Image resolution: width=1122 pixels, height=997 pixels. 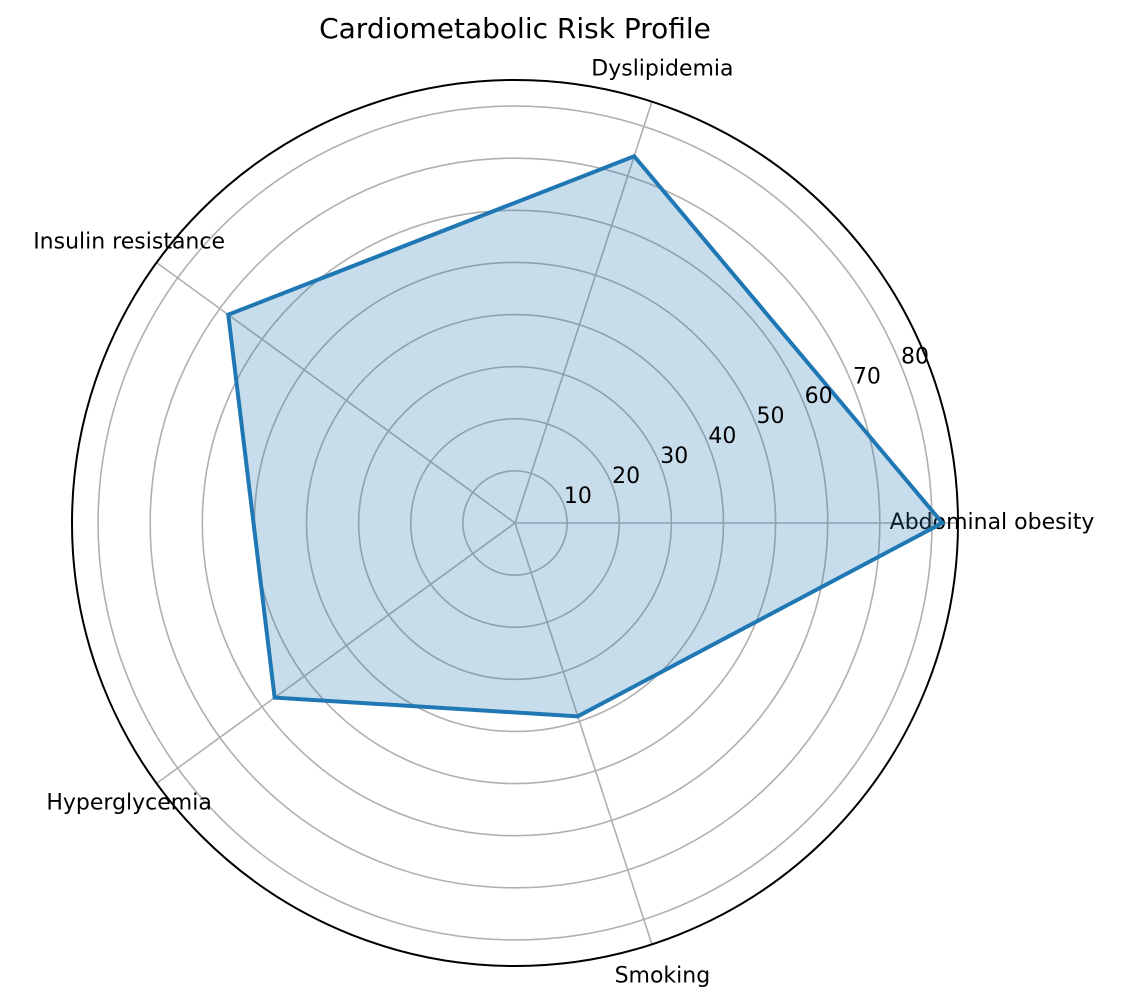 I want to click on category-label: Hyperglycemia, so click(x=128, y=802).